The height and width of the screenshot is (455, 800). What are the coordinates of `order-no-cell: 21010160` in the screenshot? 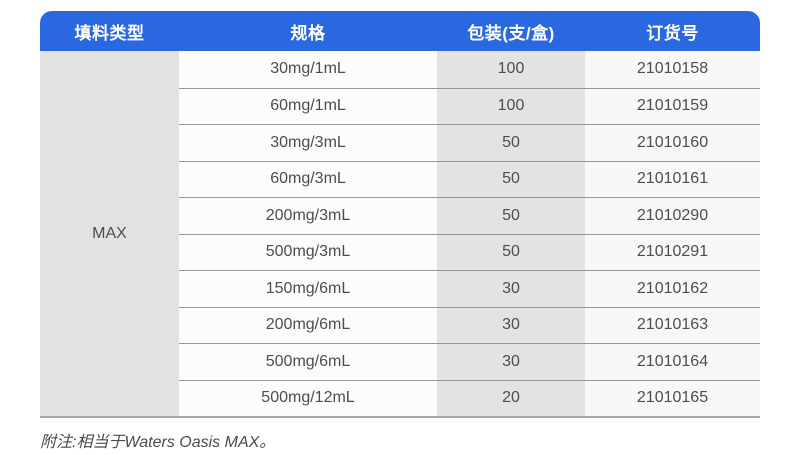 It's located at (672, 142).